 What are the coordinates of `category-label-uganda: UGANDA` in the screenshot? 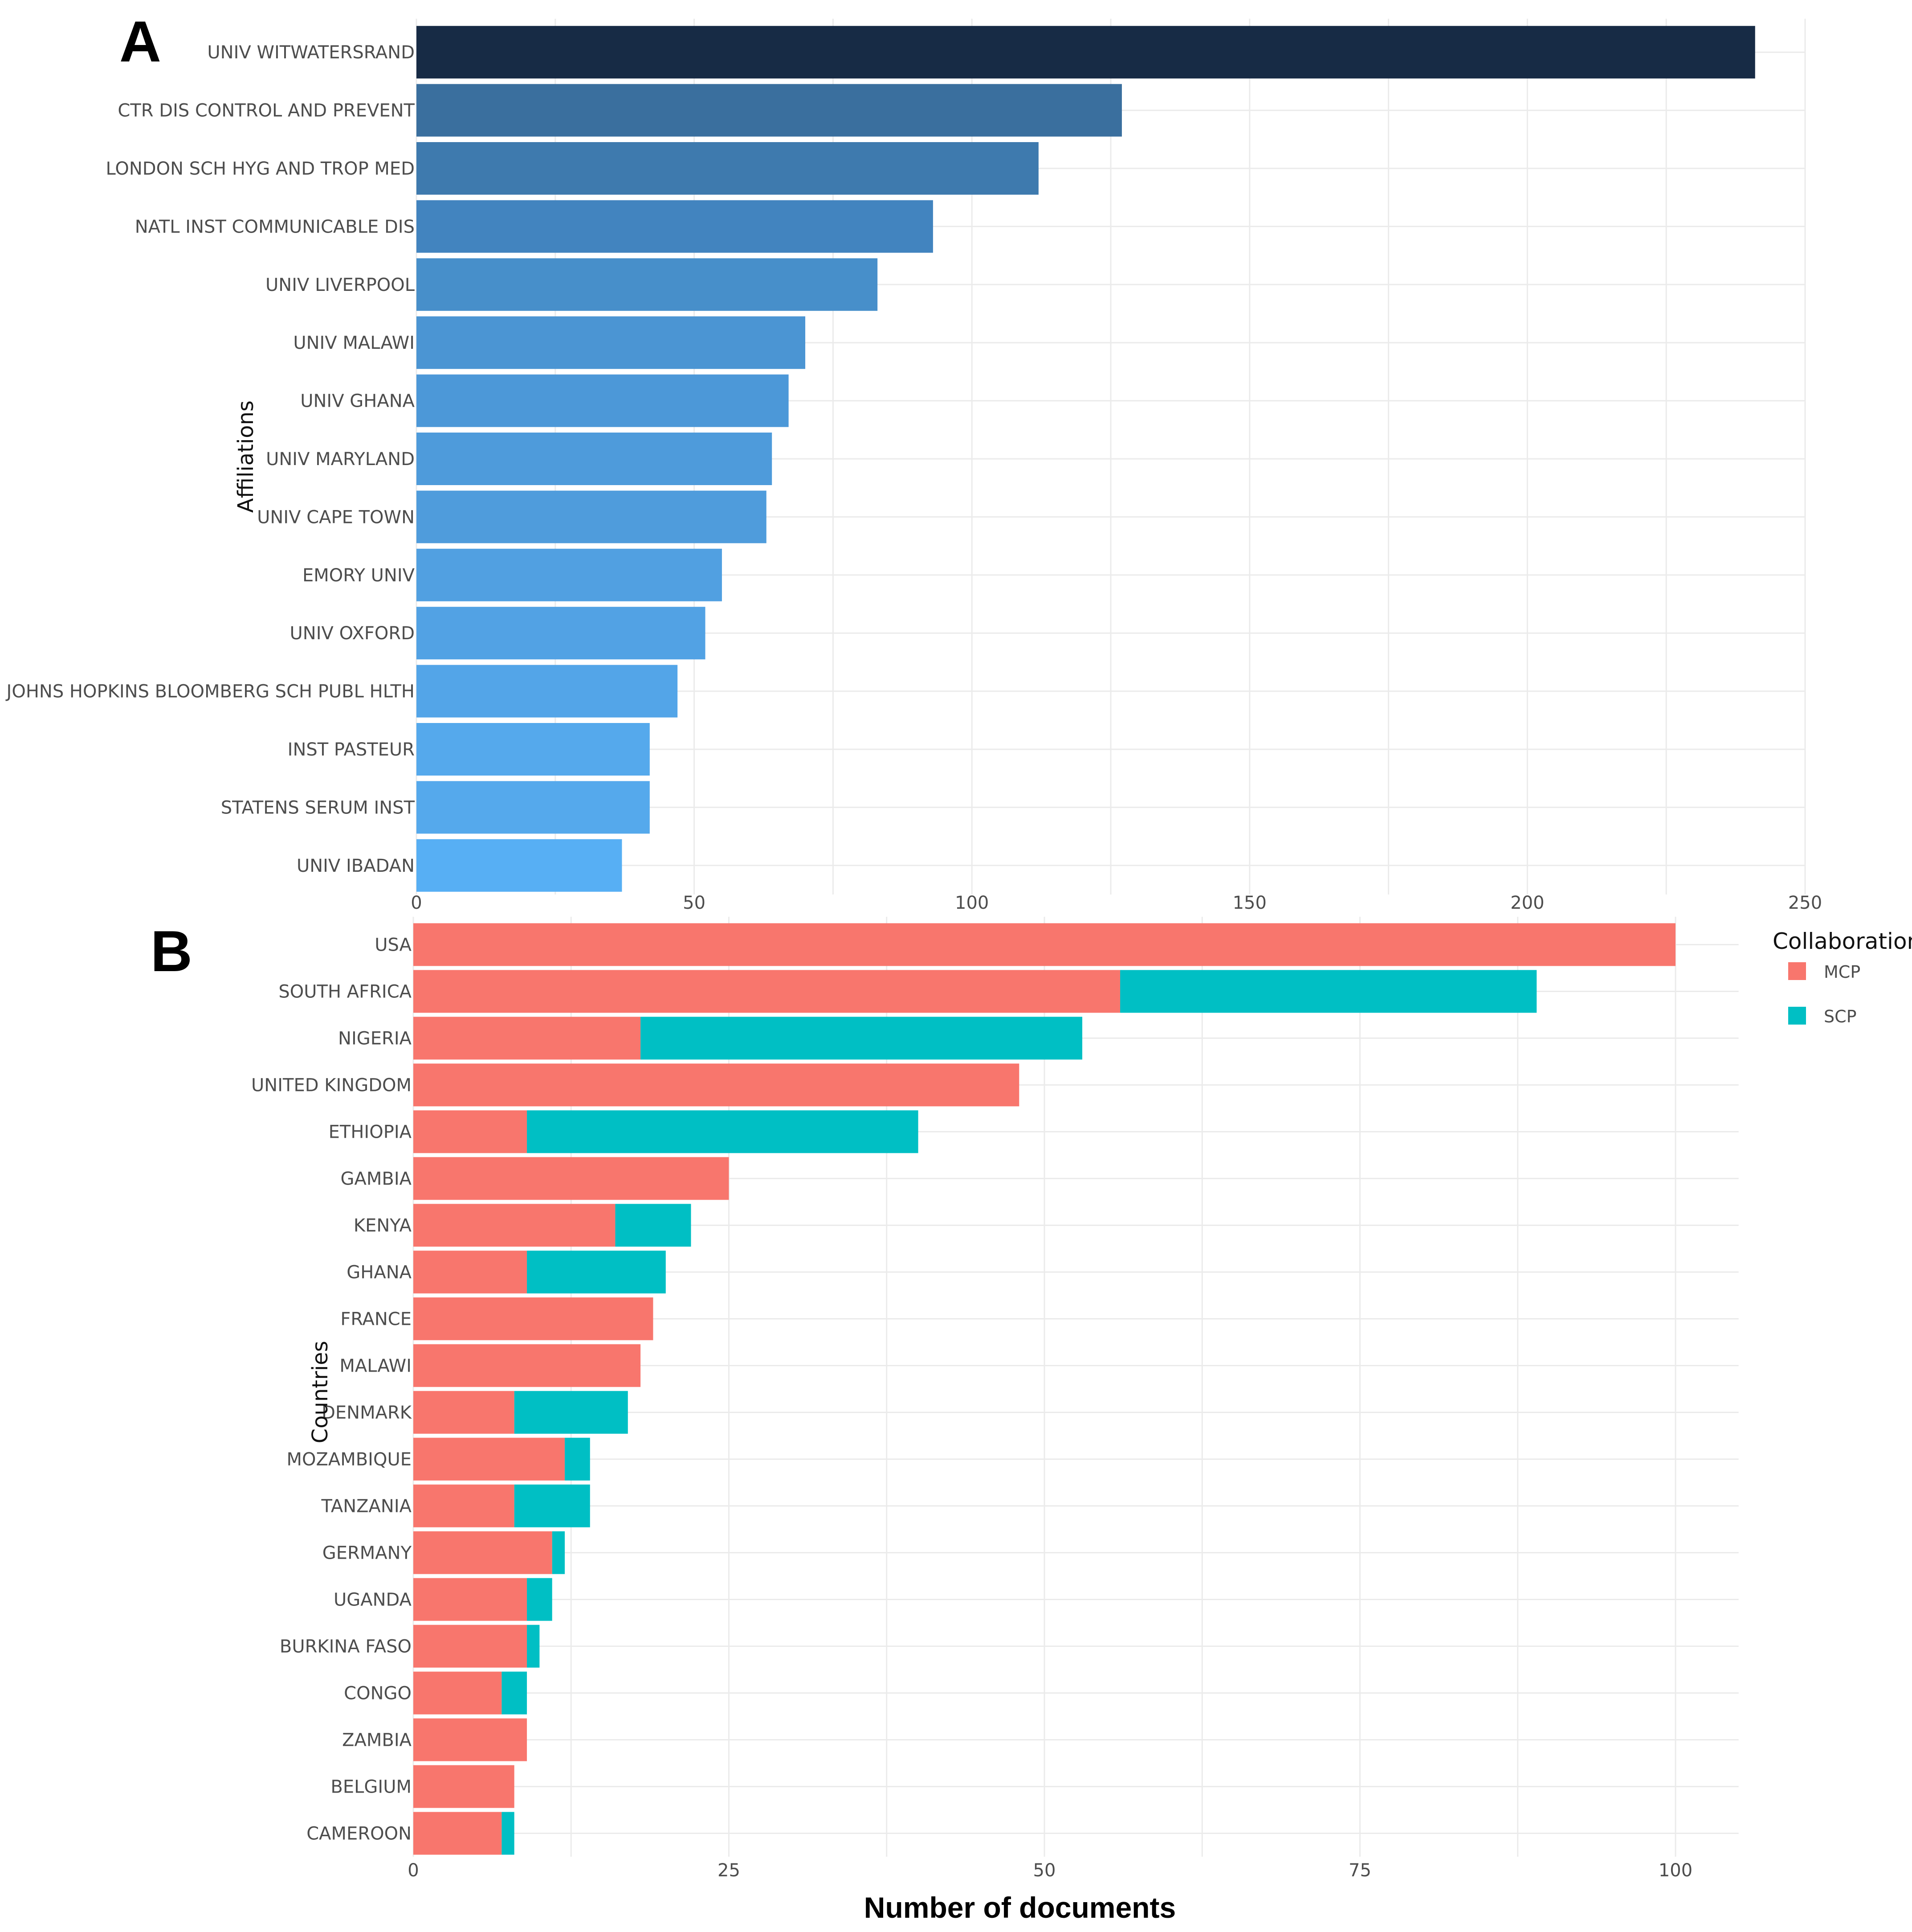 It's located at (373, 1600).